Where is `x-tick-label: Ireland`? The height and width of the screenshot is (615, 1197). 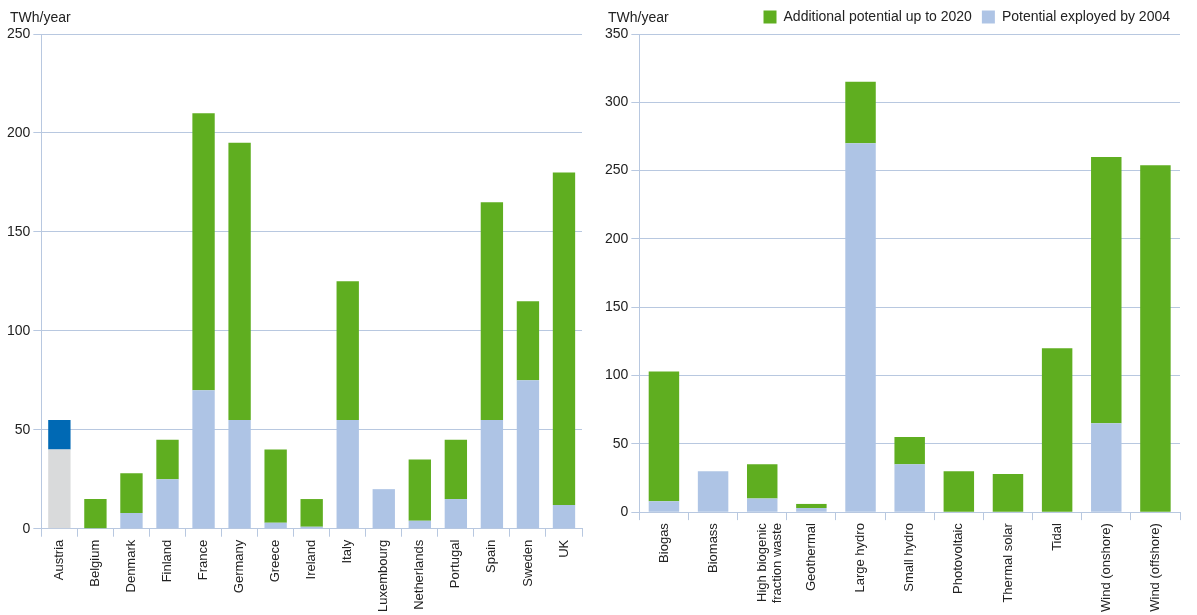 x-tick-label: Ireland is located at coordinates (311, 559).